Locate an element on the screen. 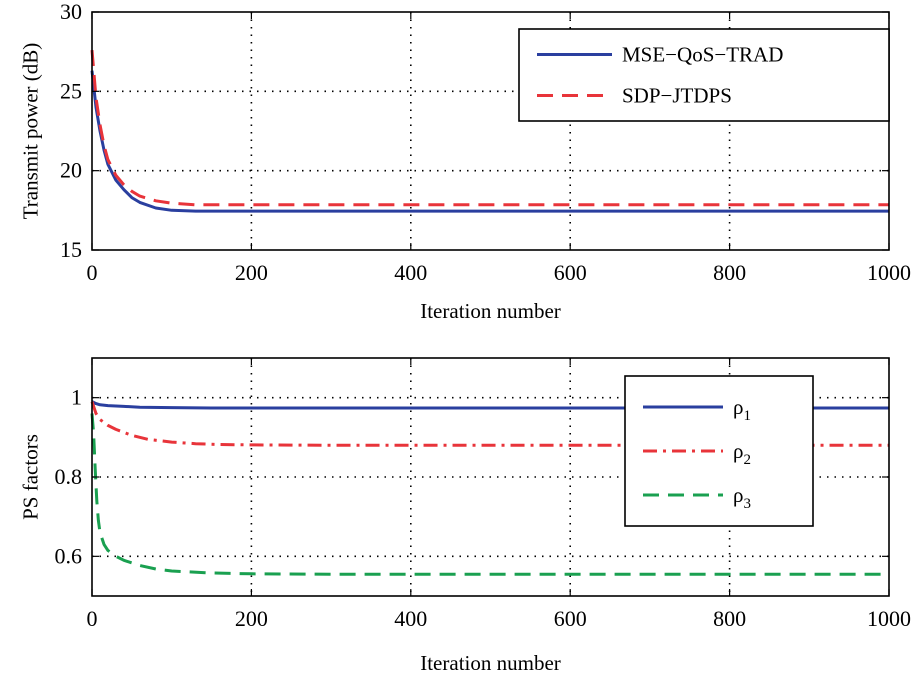  legend-label-2: ρ2 is located at coordinates (742, 453).